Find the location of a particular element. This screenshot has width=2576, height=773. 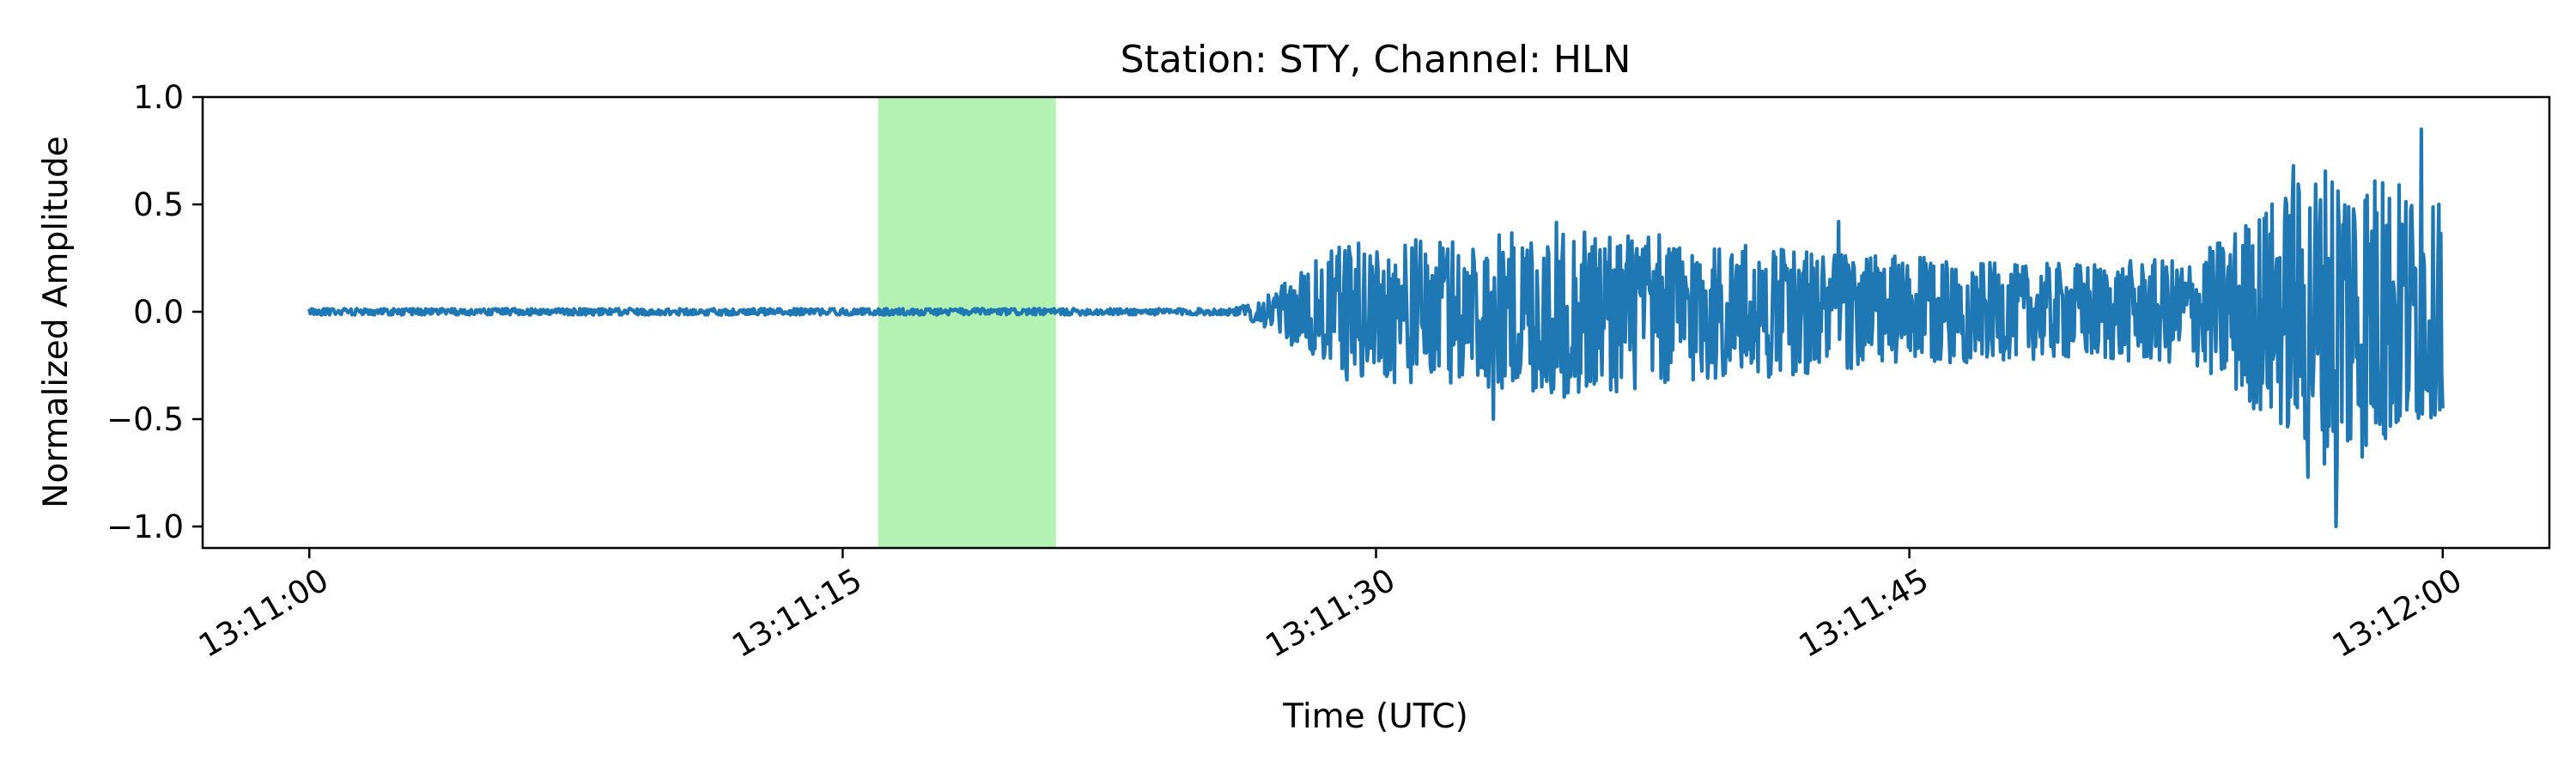

y-tick-label: 0.5 is located at coordinates (159, 204).